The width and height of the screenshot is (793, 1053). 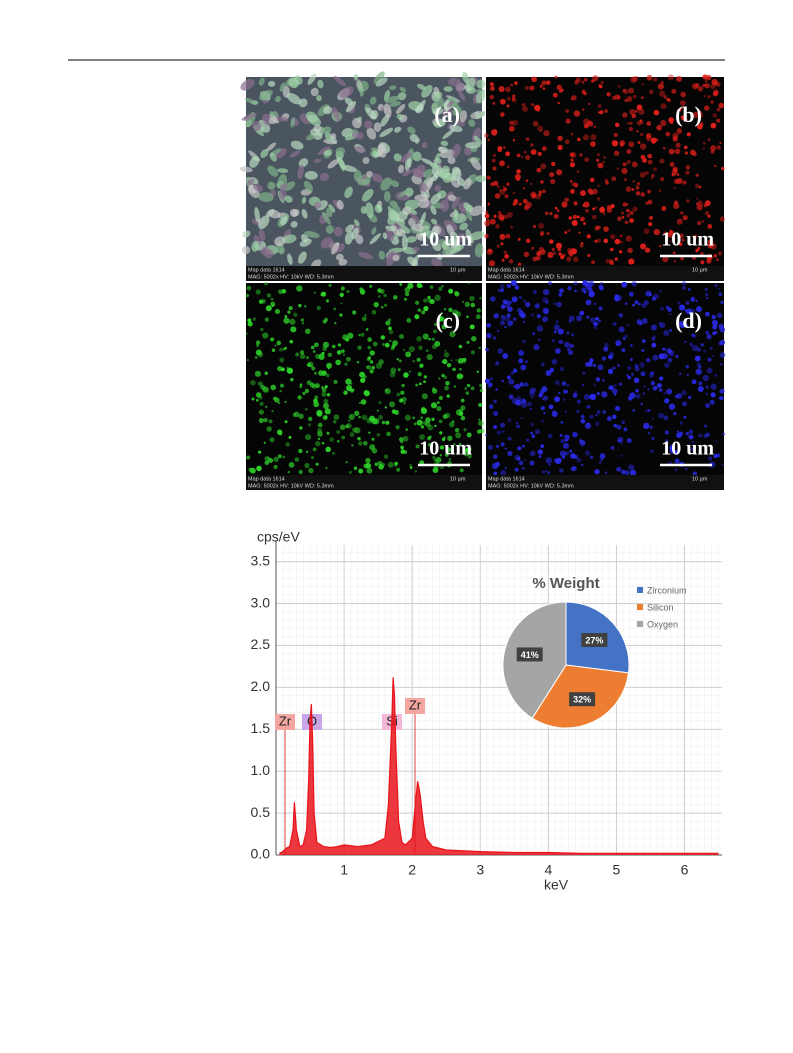 What do you see at coordinates (261, 770) in the screenshot?
I see `y-tick-label: 1.0` at bounding box center [261, 770].